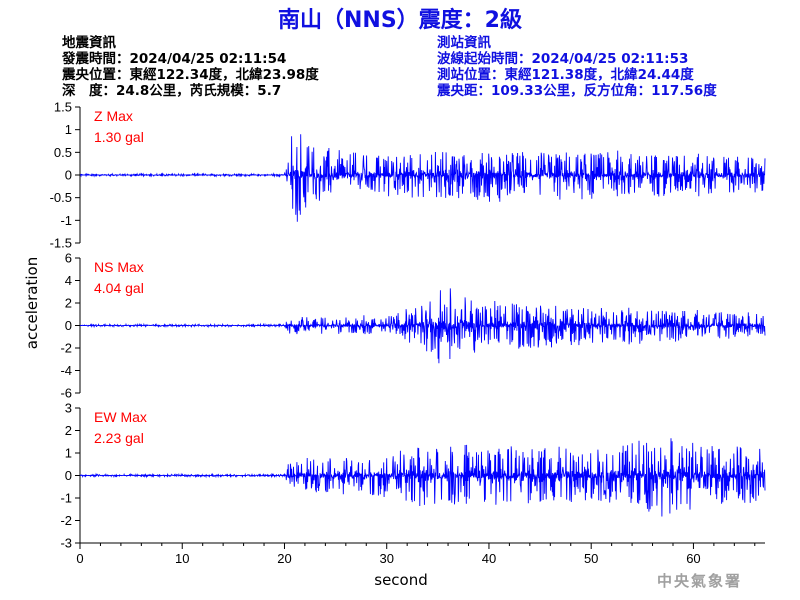  Describe the element at coordinates (120, 417) in the screenshot. I see `ew-max-label: EW Max` at that location.